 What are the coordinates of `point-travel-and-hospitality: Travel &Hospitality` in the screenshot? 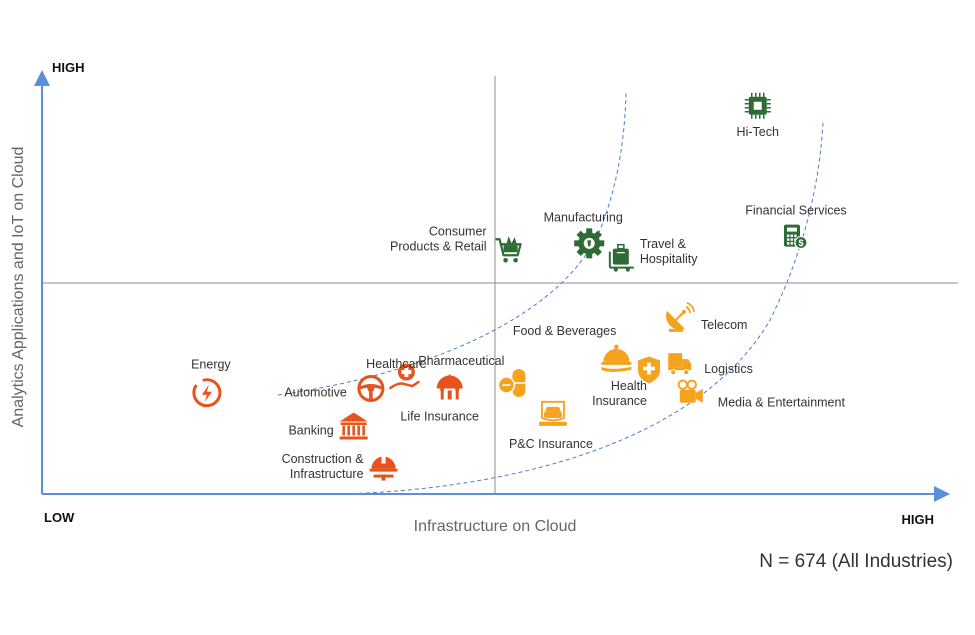 It's located at (653, 254).